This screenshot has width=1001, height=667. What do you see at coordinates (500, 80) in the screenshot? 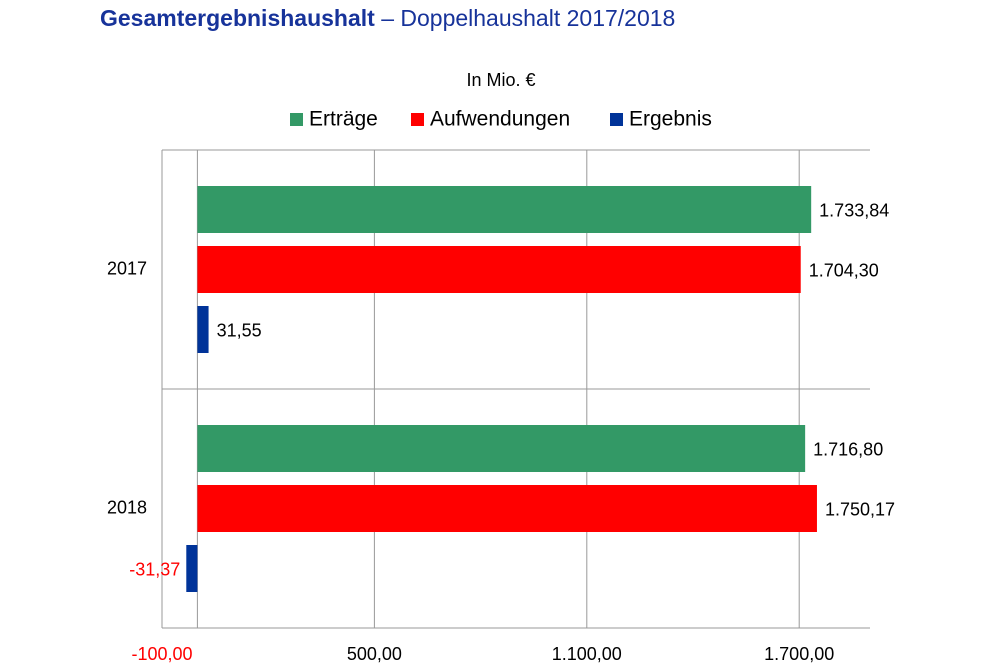
I see `subtitle: In Mio. €` at bounding box center [500, 80].